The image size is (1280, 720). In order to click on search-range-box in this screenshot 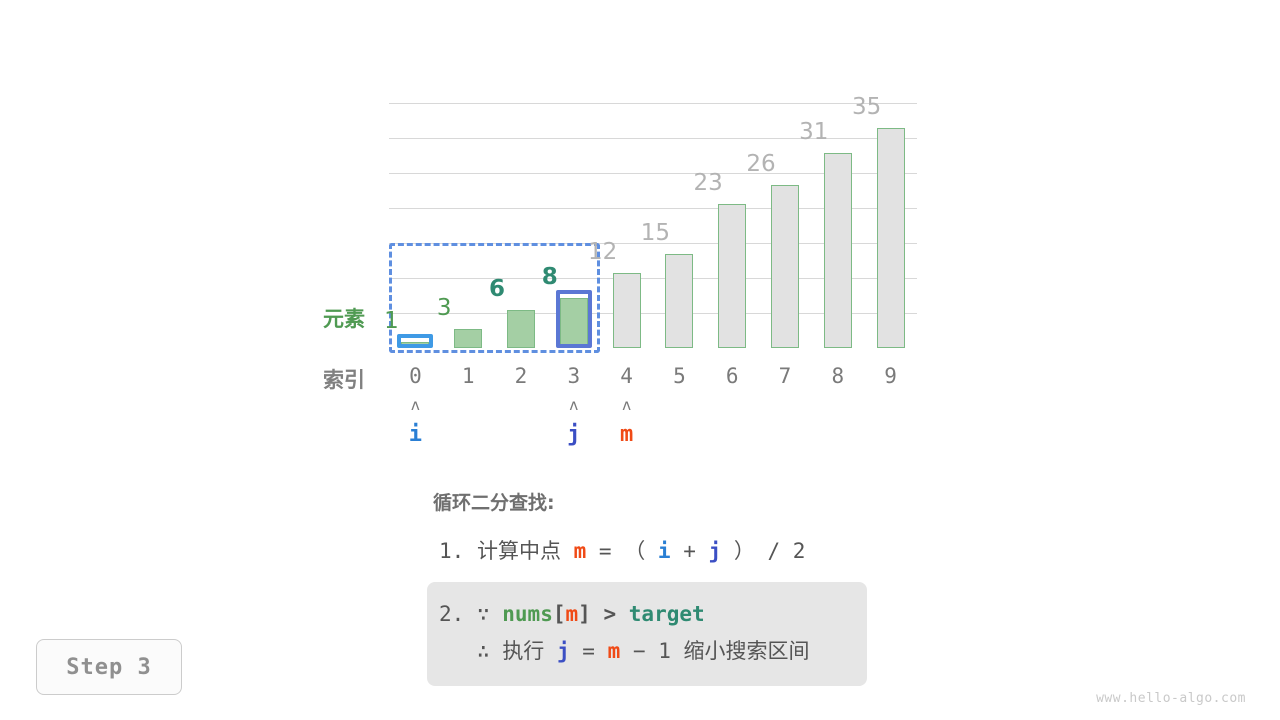, I will do `click(495, 298)`.